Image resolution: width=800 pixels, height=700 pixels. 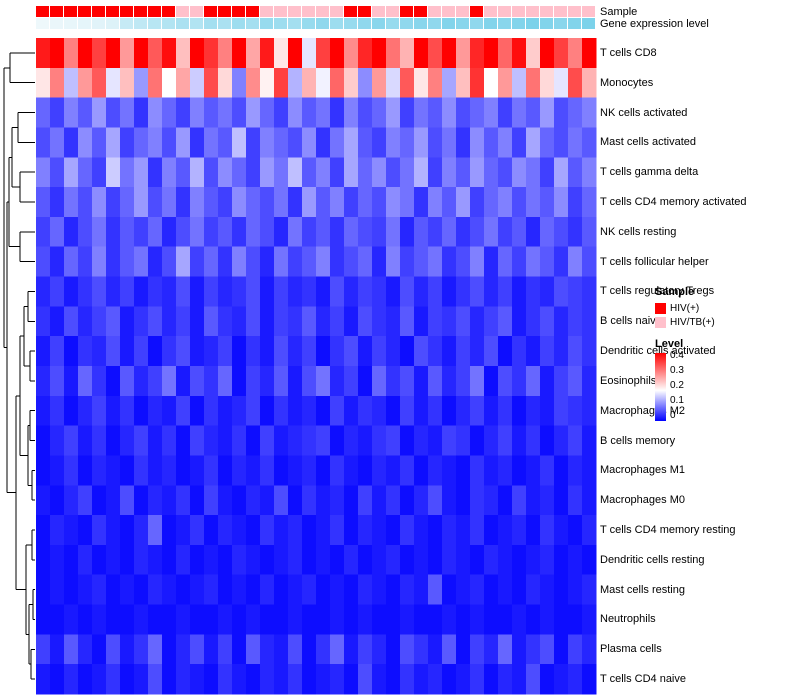 I want to click on legend-color-swatch, so click(x=660, y=308).